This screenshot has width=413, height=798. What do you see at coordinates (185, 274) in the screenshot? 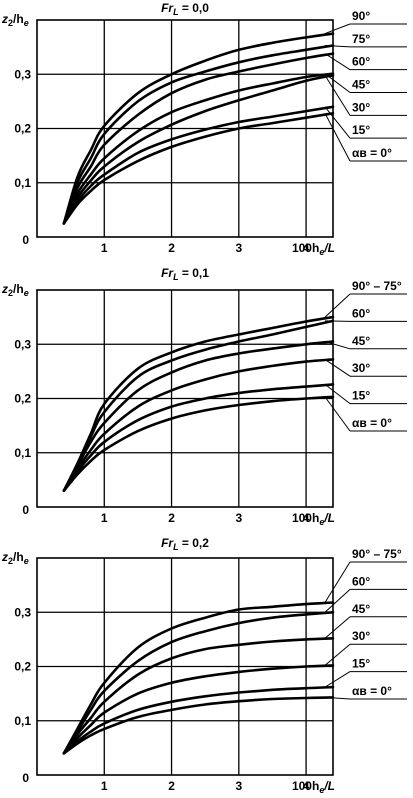
I see `chart-title: FrL = 0,1` at bounding box center [185, 274].